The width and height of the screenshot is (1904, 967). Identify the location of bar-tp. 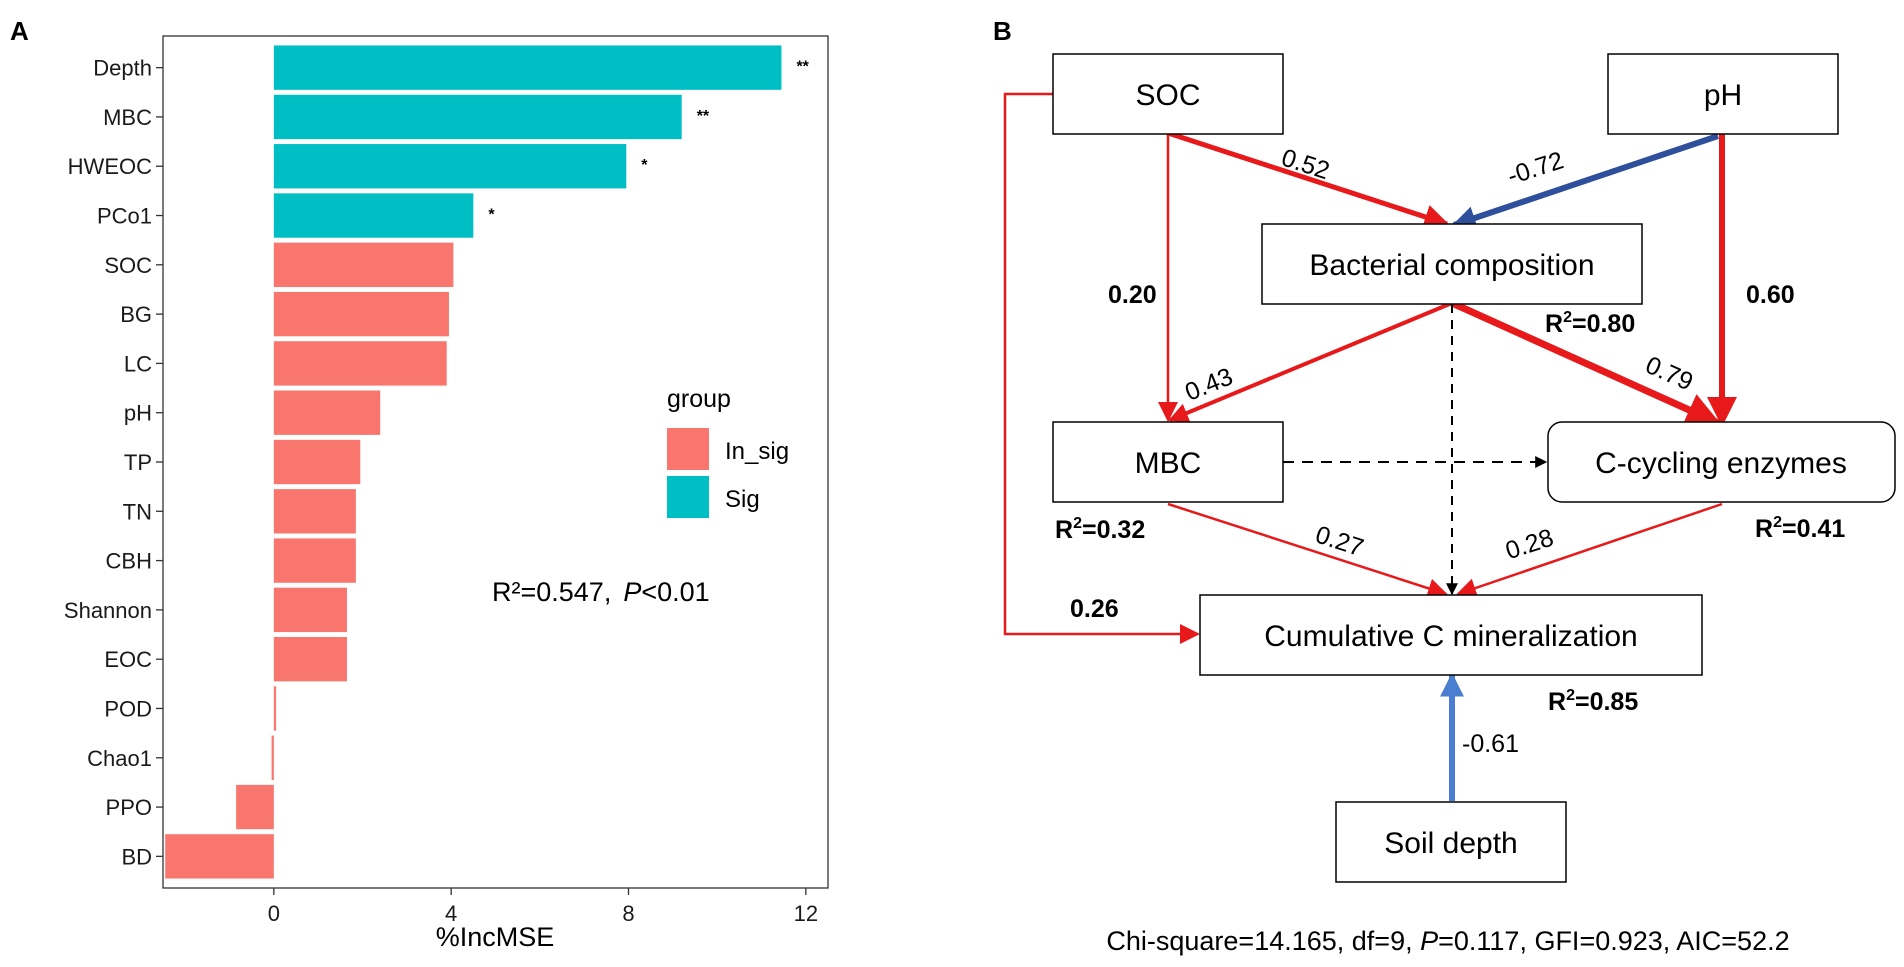
(317, 462).